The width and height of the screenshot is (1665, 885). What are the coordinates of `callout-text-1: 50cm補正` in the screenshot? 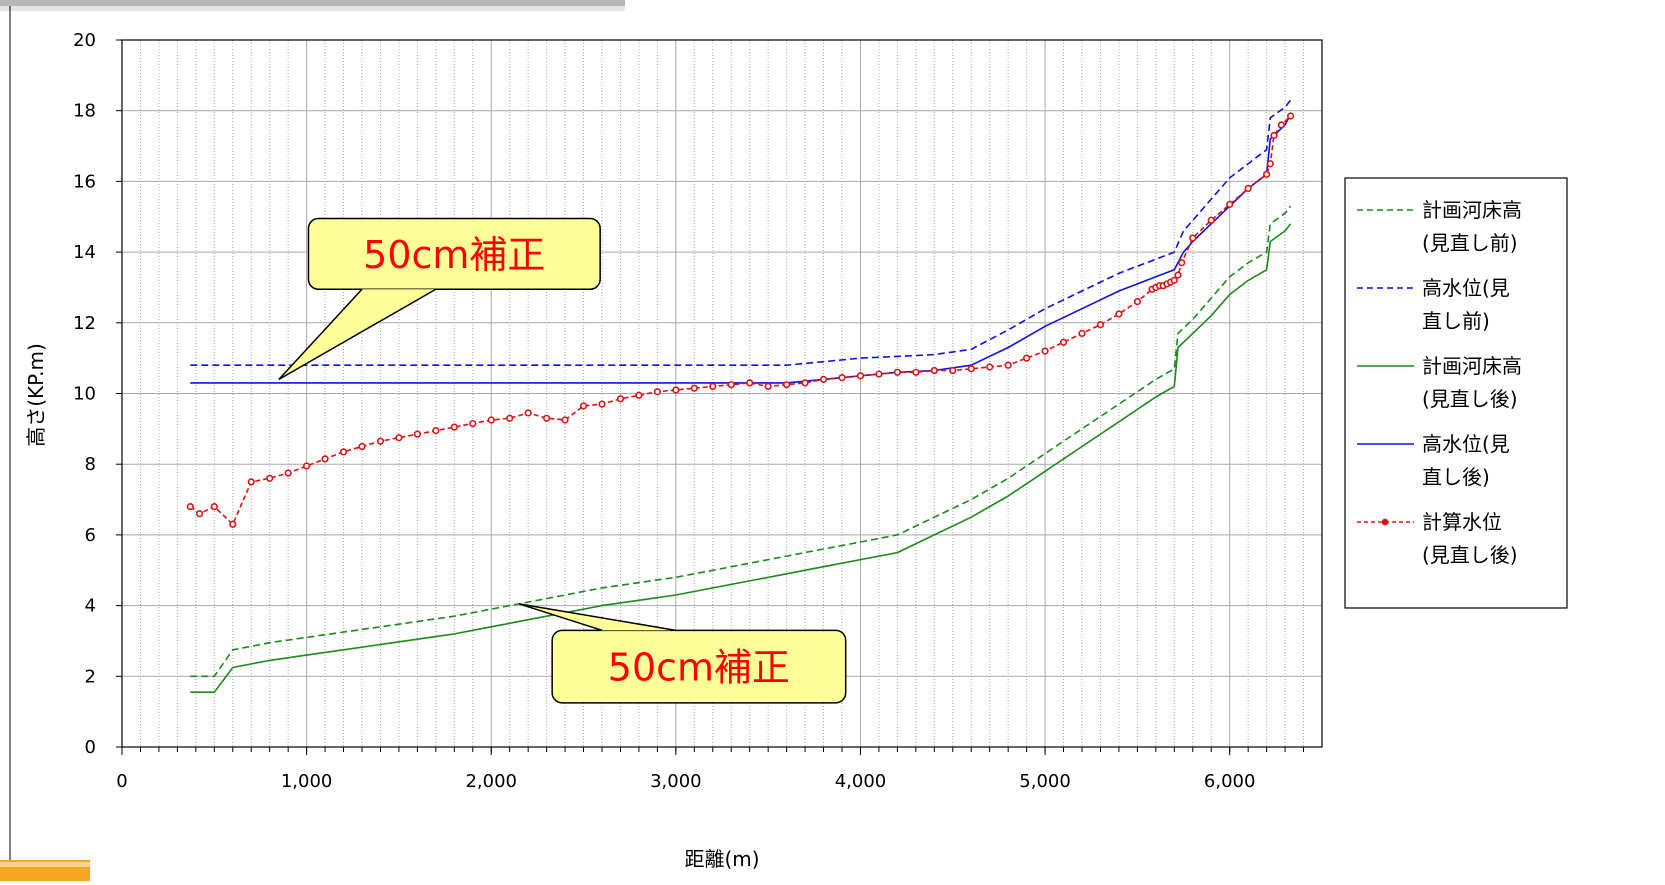 It's located at (454, 255).